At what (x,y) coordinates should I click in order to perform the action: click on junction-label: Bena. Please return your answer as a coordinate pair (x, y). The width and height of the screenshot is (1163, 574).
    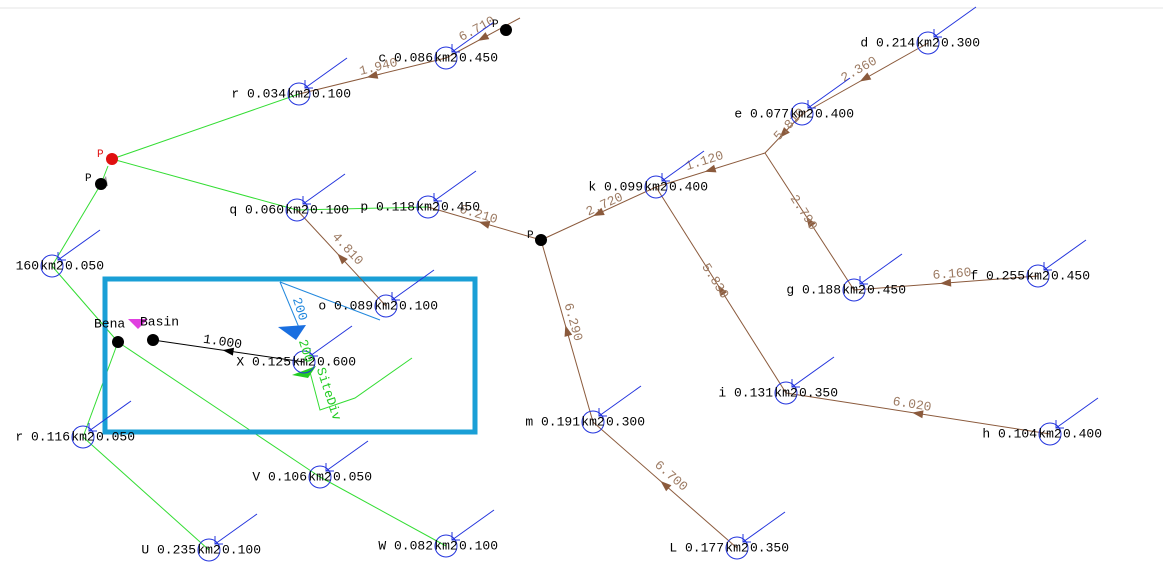
    Looking at the image, I should click on (109, 323).